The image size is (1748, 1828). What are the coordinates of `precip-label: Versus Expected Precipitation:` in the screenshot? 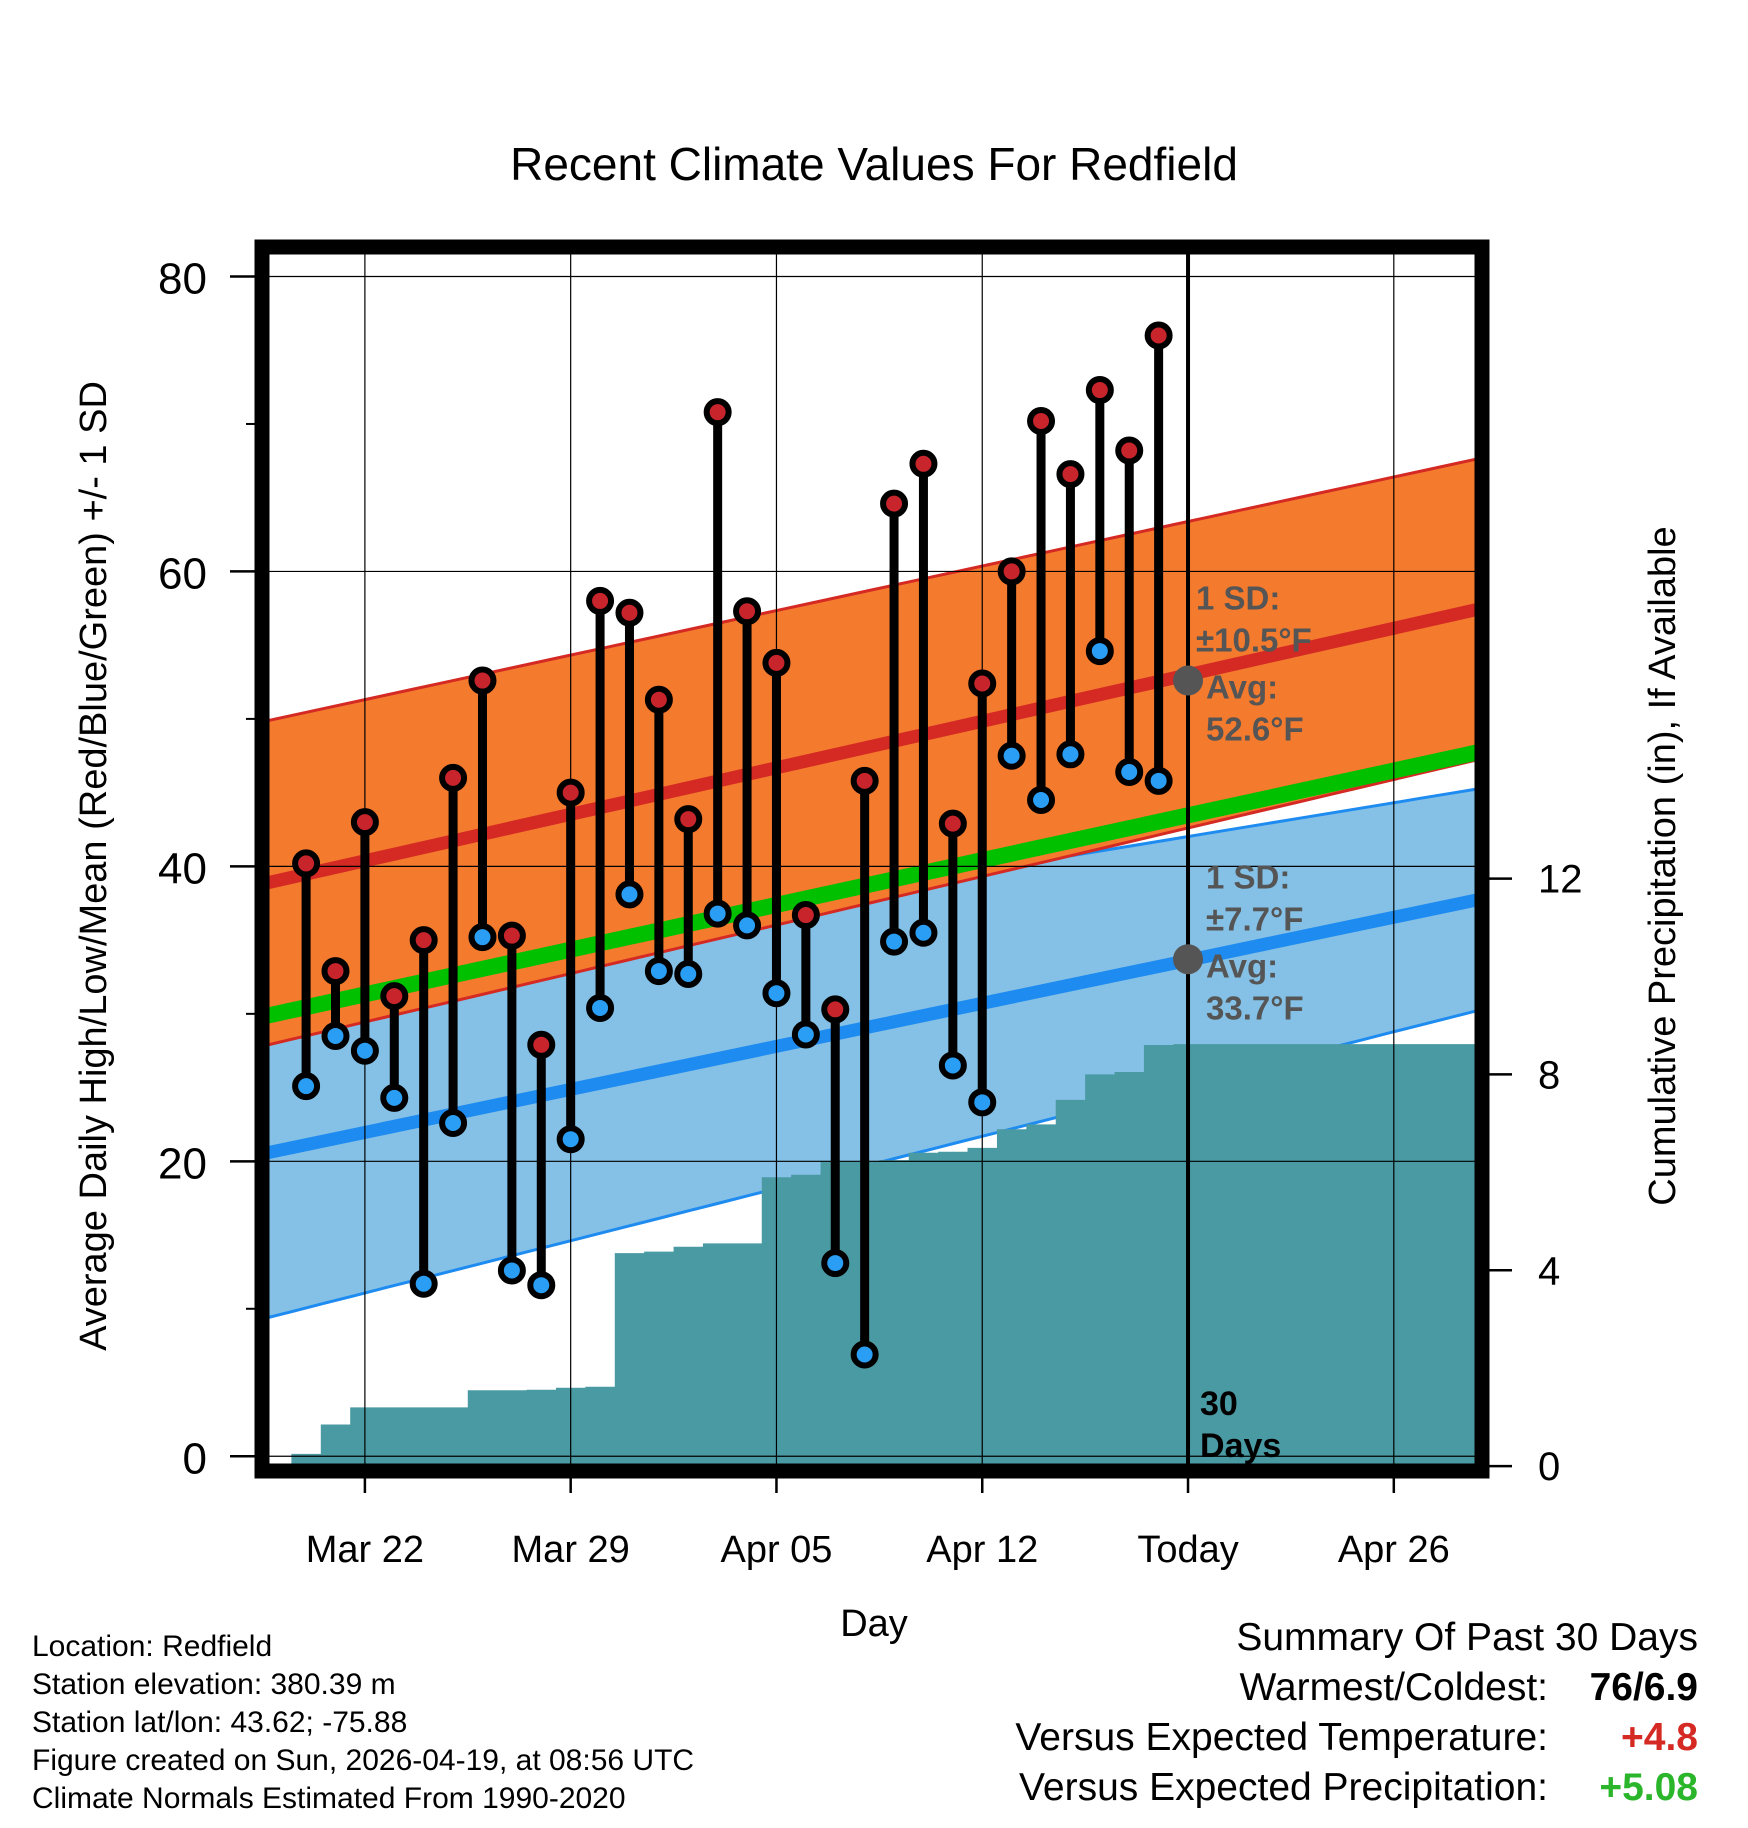 It's located at (1283, 1787).